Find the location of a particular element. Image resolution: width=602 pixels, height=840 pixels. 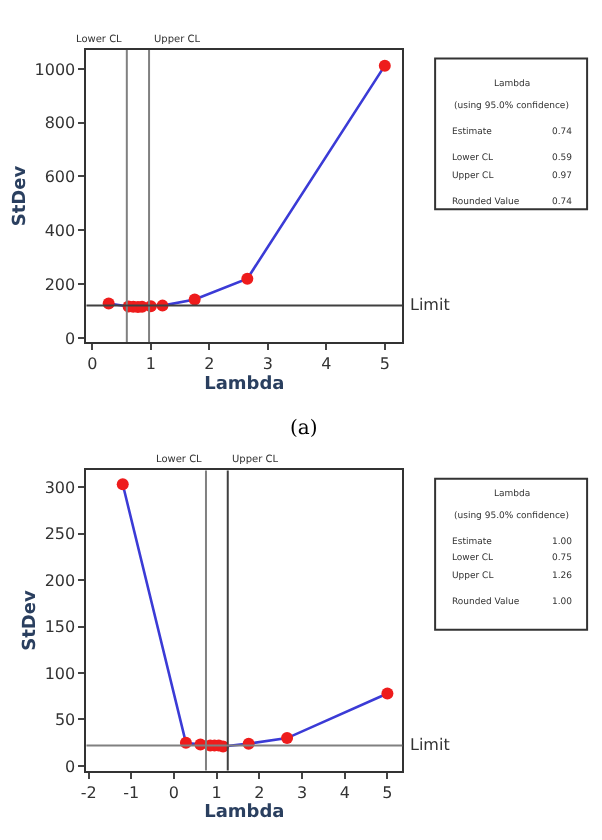

x-tick-label: -1 is located at coordinates (131, 792).